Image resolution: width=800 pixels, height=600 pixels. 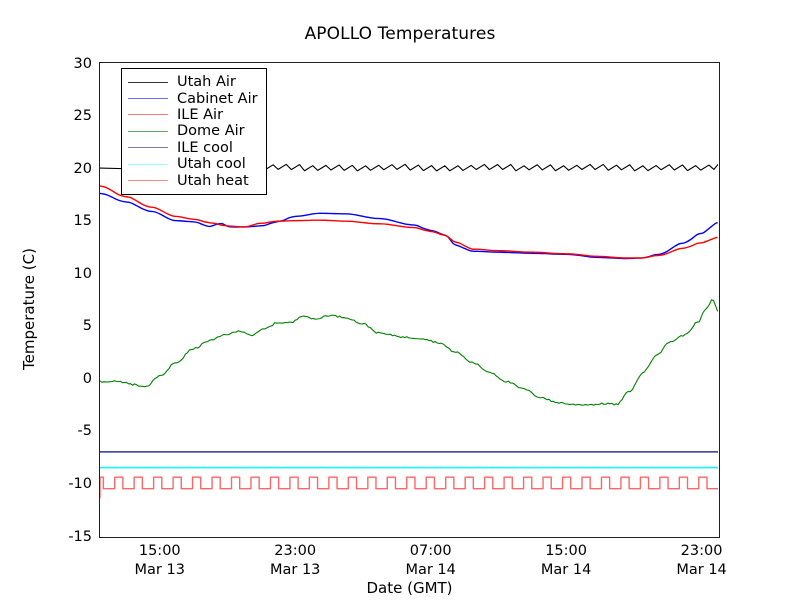 I want to click on y-tick-label: -10, so click(x=80, y=483).